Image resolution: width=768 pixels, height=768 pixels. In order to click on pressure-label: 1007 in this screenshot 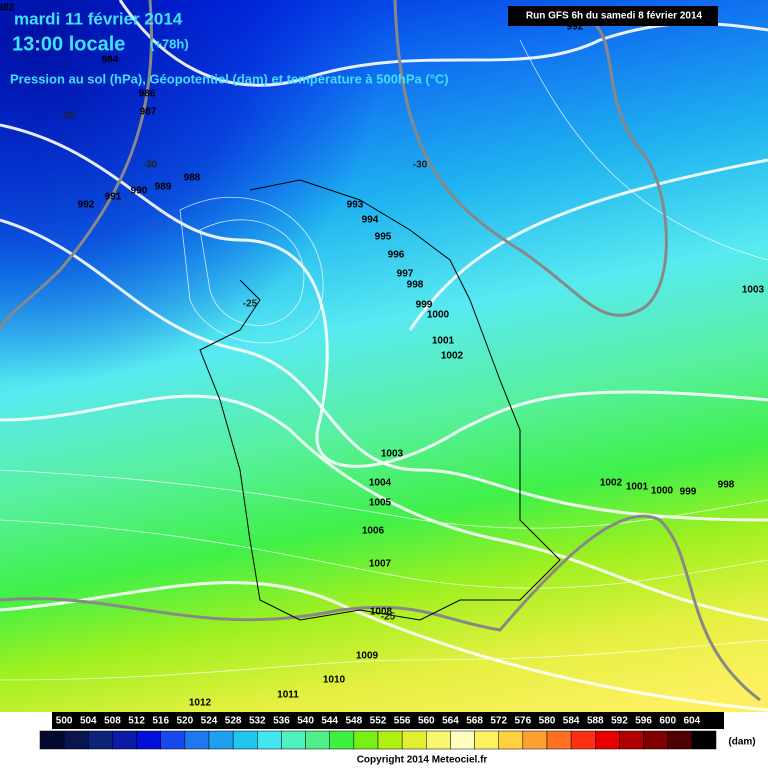, I will do `click(380, 564)`.